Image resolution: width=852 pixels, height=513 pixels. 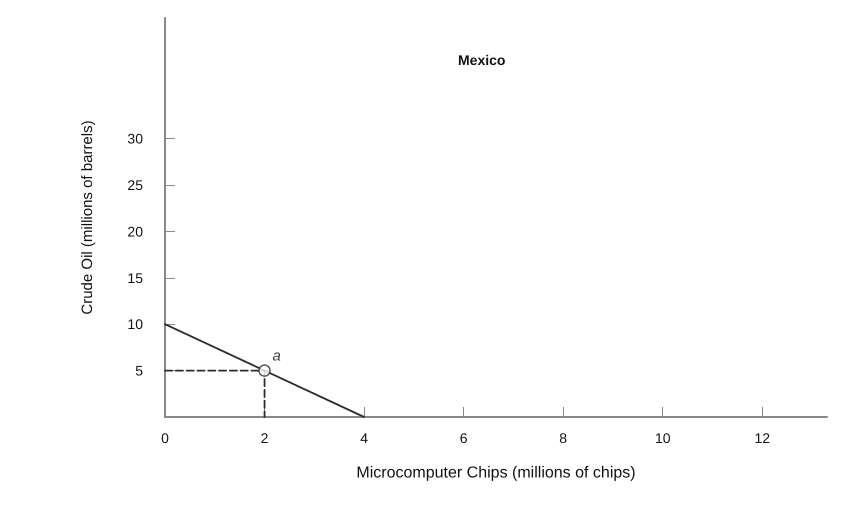 What do you see at coordinates (563, 438) in the screenshot?
I see `x-tick-label: 8` at bounding box center [563, 438].